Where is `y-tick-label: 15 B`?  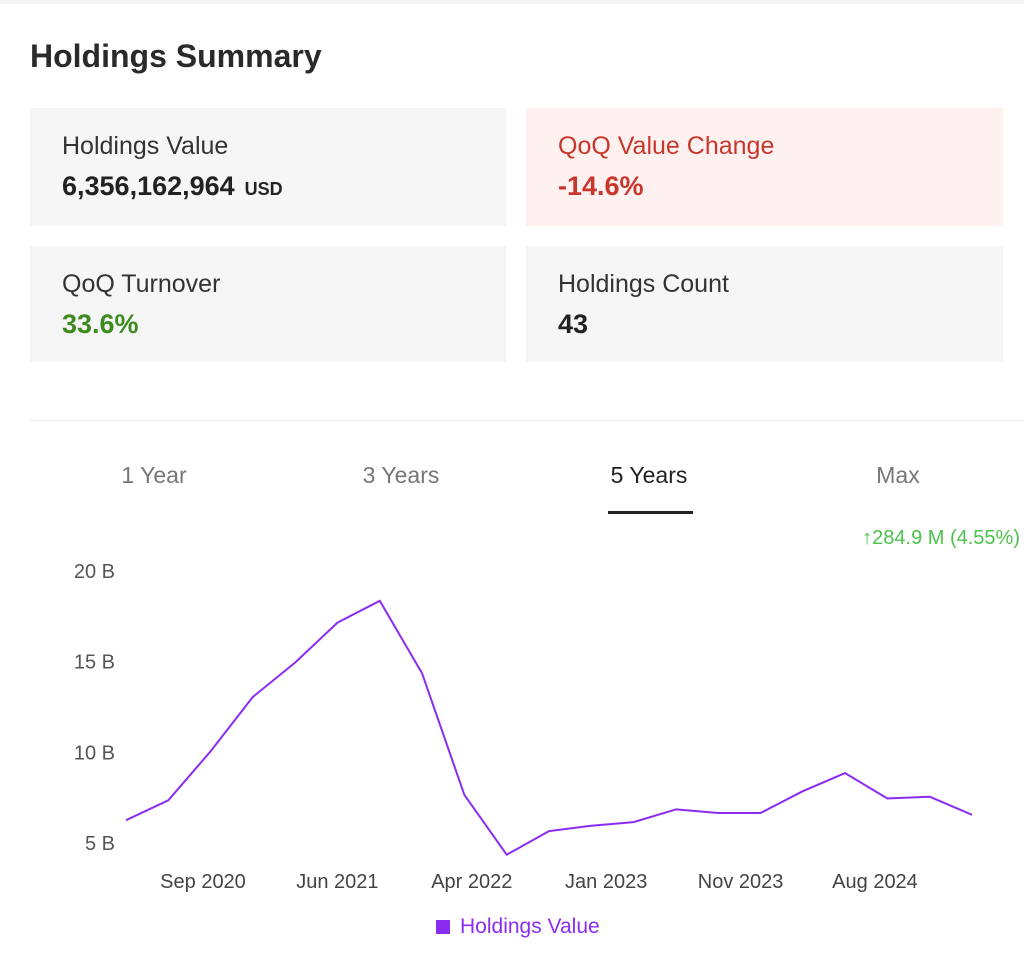 y-tick-label: 15 B is located at coordinates (94, 663).